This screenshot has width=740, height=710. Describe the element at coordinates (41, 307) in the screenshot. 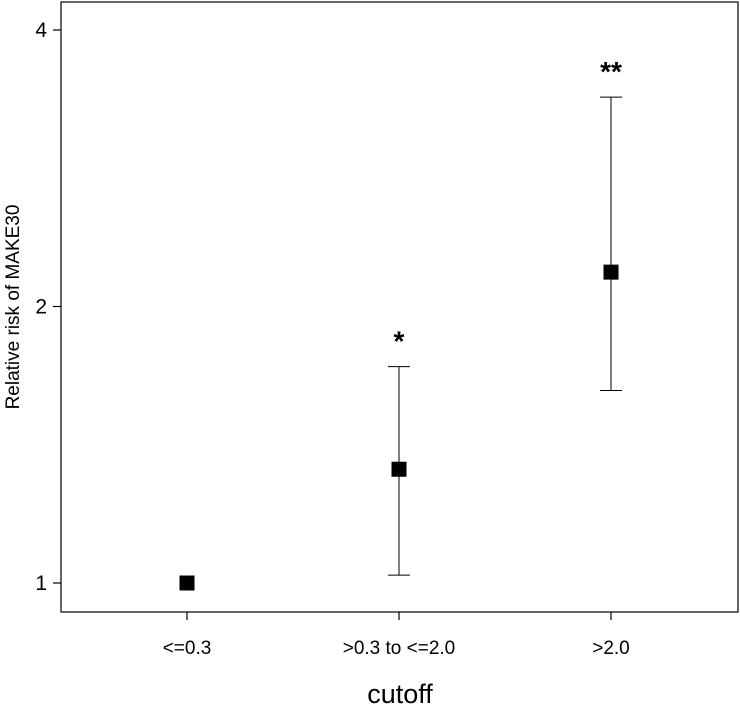

I see `y-tick-label: 2` at that location.